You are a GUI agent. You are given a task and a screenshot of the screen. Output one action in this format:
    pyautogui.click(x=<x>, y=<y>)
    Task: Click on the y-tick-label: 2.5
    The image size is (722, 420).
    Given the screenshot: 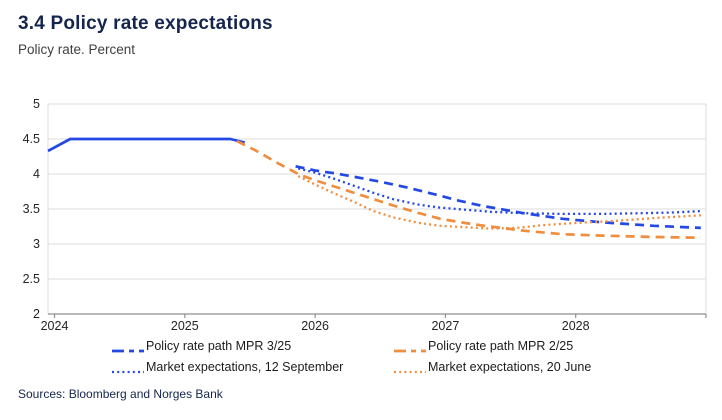 What is the action you would take?
    pyautogui.click(x=31, y=279)
    